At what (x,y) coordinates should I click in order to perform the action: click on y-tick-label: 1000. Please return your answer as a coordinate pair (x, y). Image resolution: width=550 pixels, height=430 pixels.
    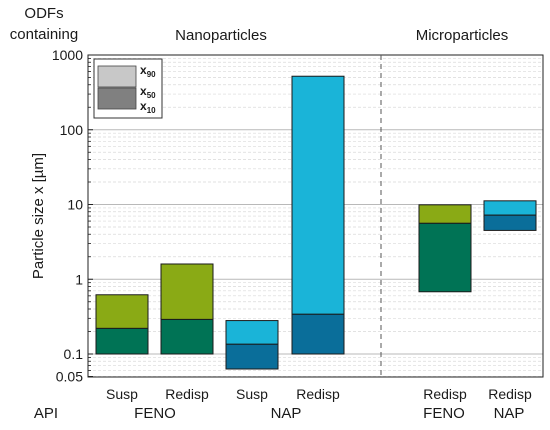
    Looking at the image, I should click on (67, 55).